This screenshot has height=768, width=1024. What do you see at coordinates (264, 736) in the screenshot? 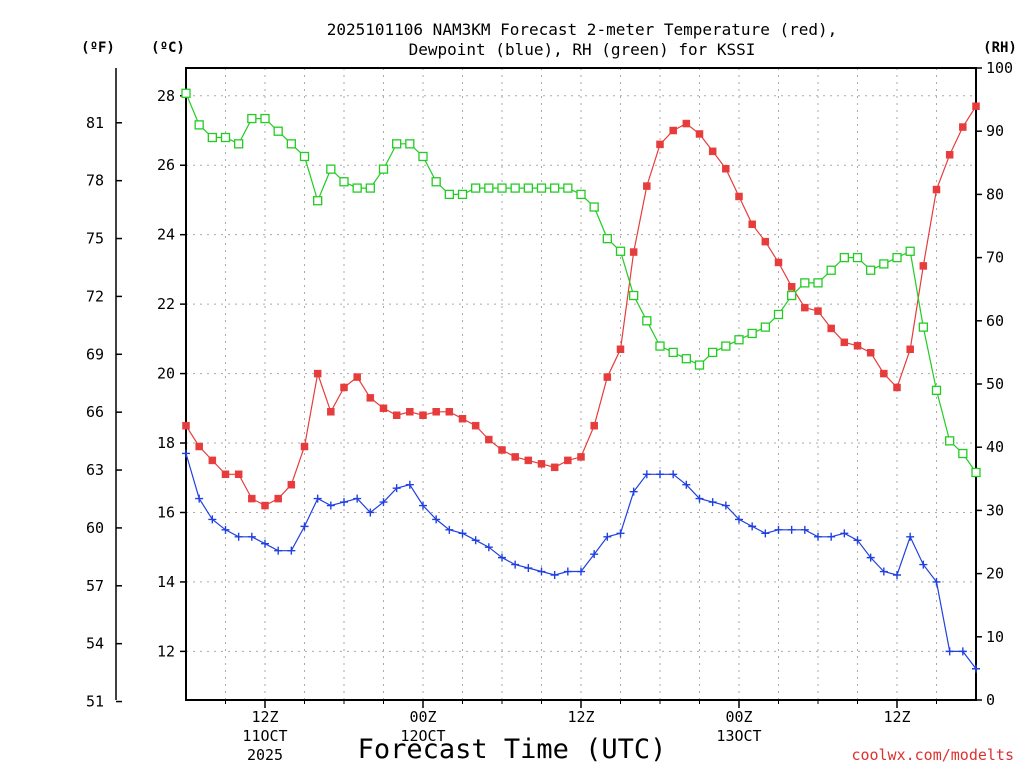
I see `x-tick-date: 11OCT` at bounding box center [264, 736].